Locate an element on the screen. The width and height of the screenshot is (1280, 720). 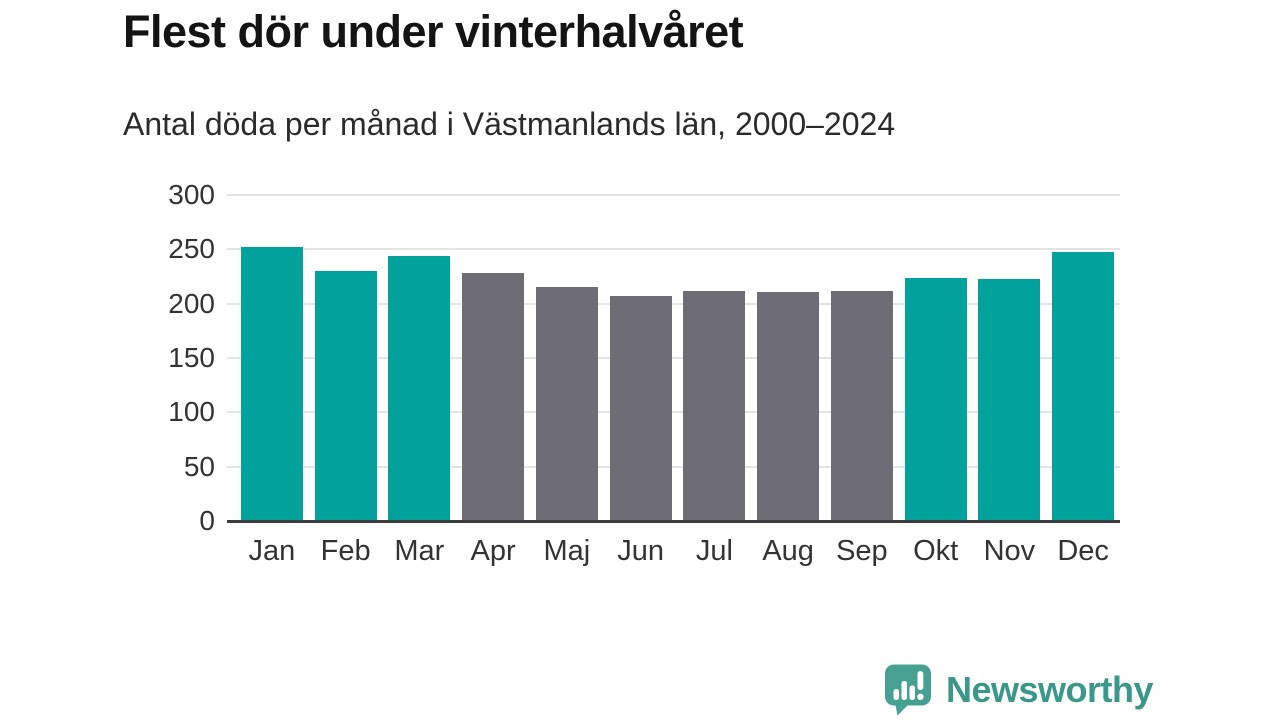
bar-slot-mar is located at coordinates (420, 358).